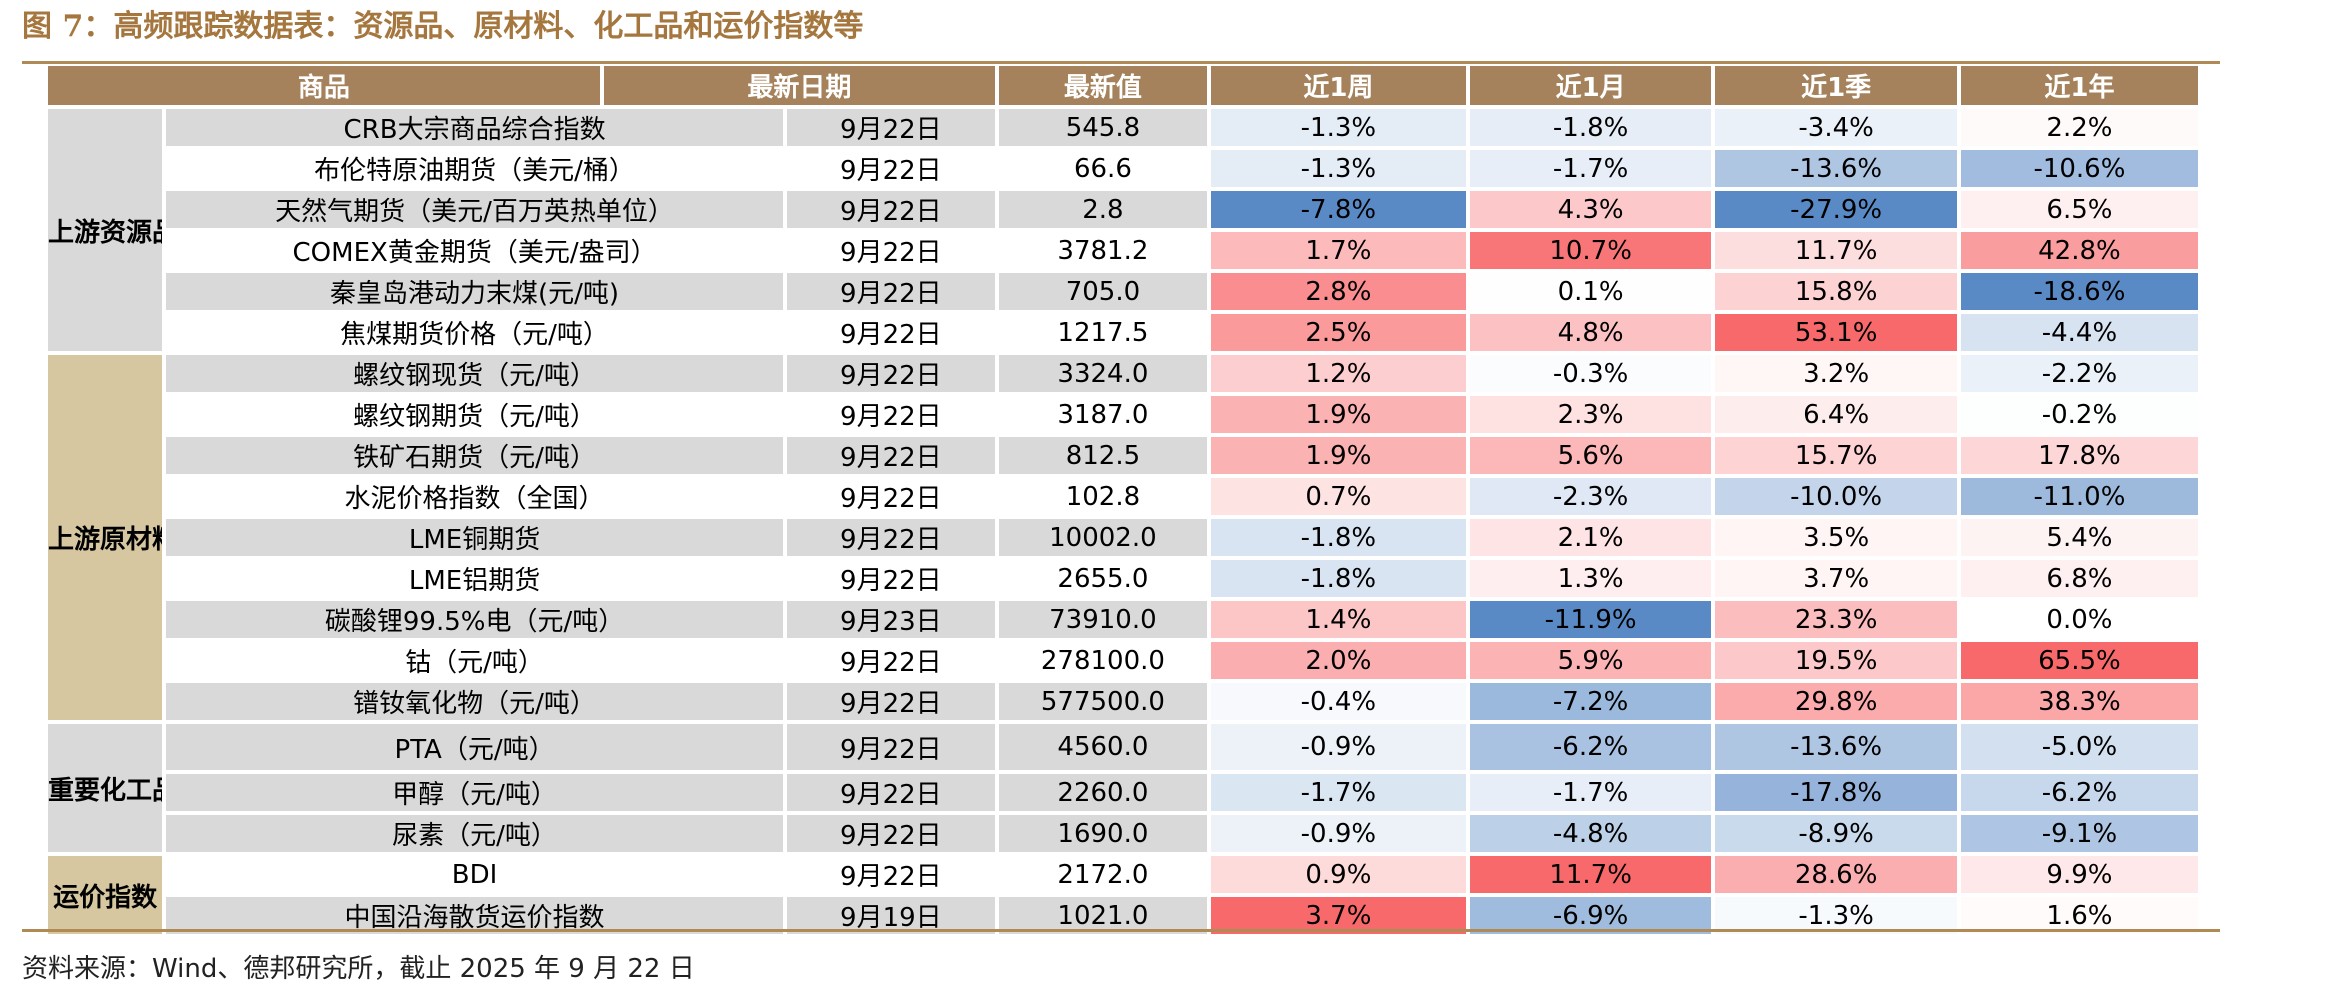  What do you see at coordinates (1590, 250) in the screenshot?
I see `change-month: 10.7%` at bounding box center [1590, 250].